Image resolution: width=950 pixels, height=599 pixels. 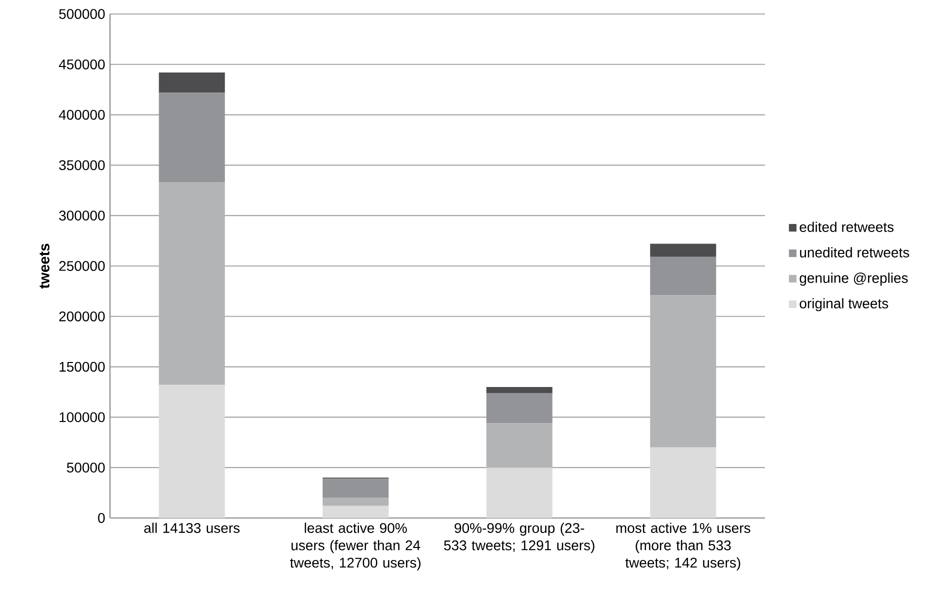 I want to click on y-tick-label: 250000, so click(x=82, y=266).